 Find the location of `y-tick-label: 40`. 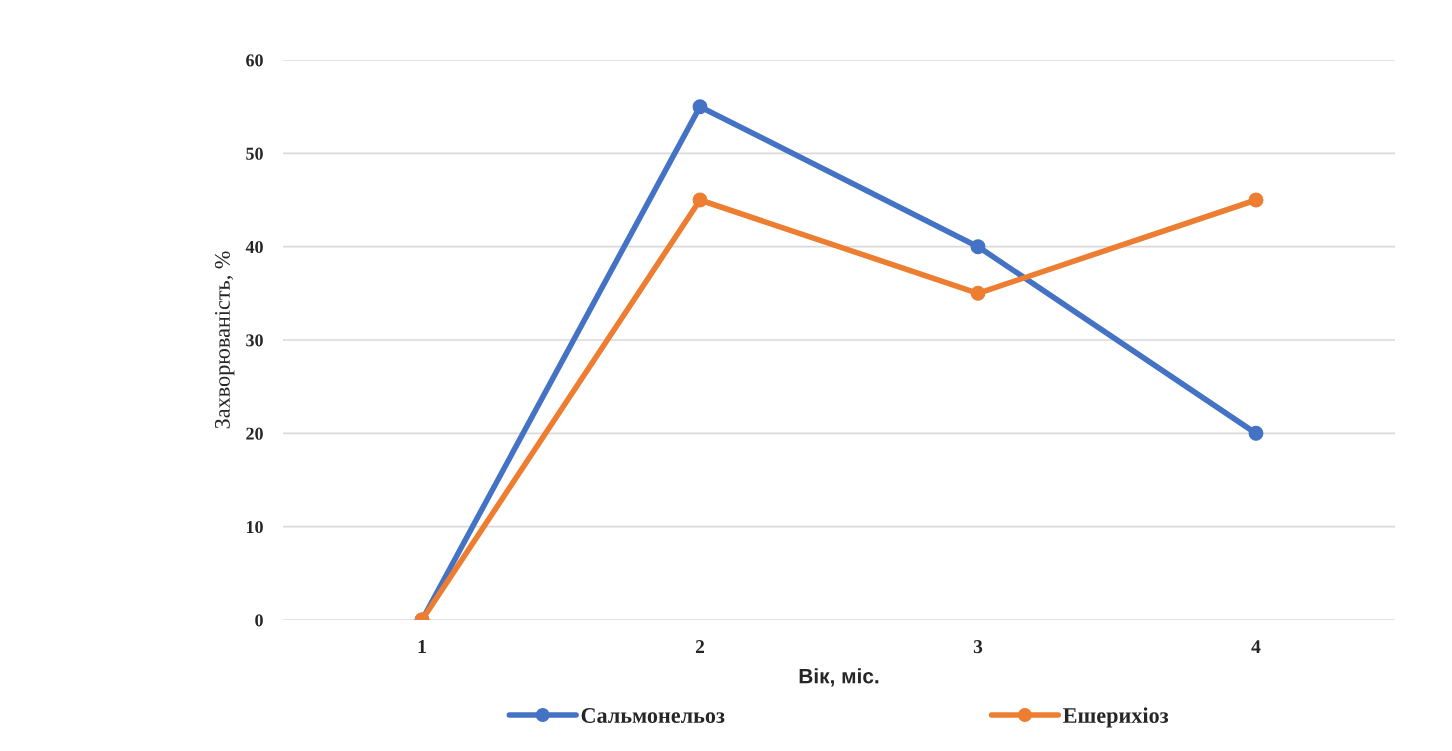

y-tick-label: 40 is located at coordinates (254, 247).